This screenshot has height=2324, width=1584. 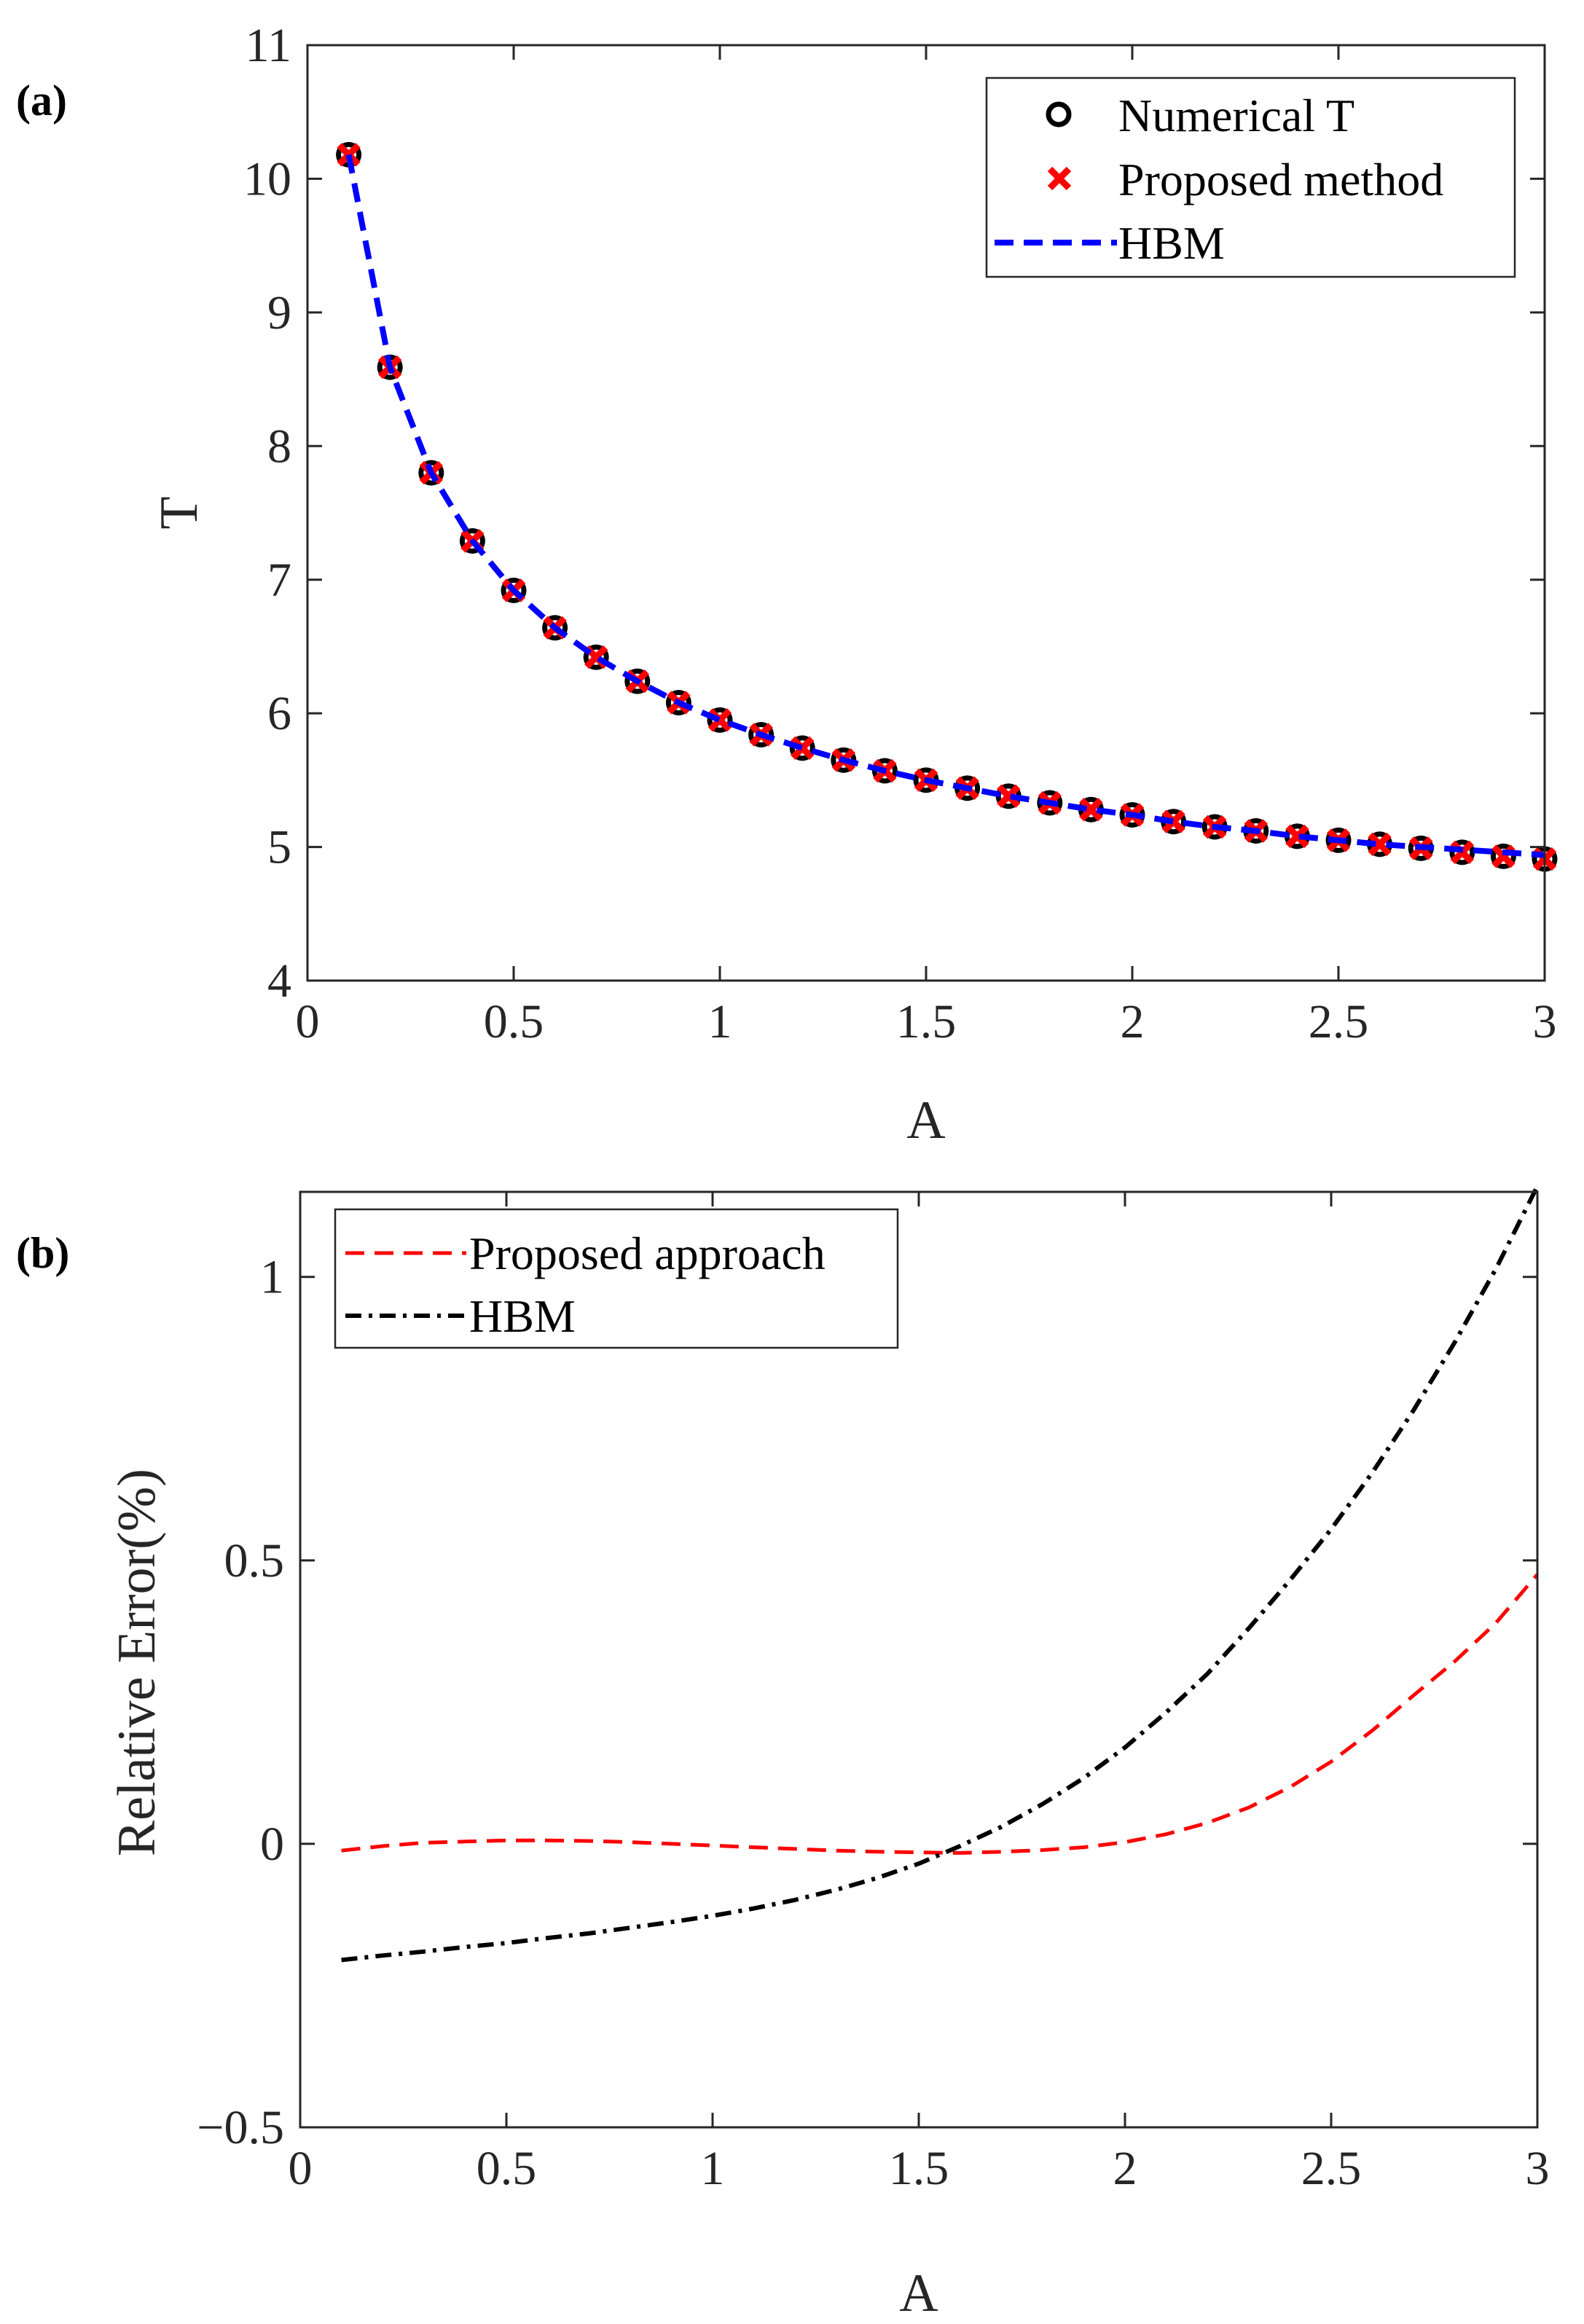 What do you see at coordinates (1171, 243) in the screenshot?
I see `legend-hbm-label: HBM` at bounding box center [1171, 243].